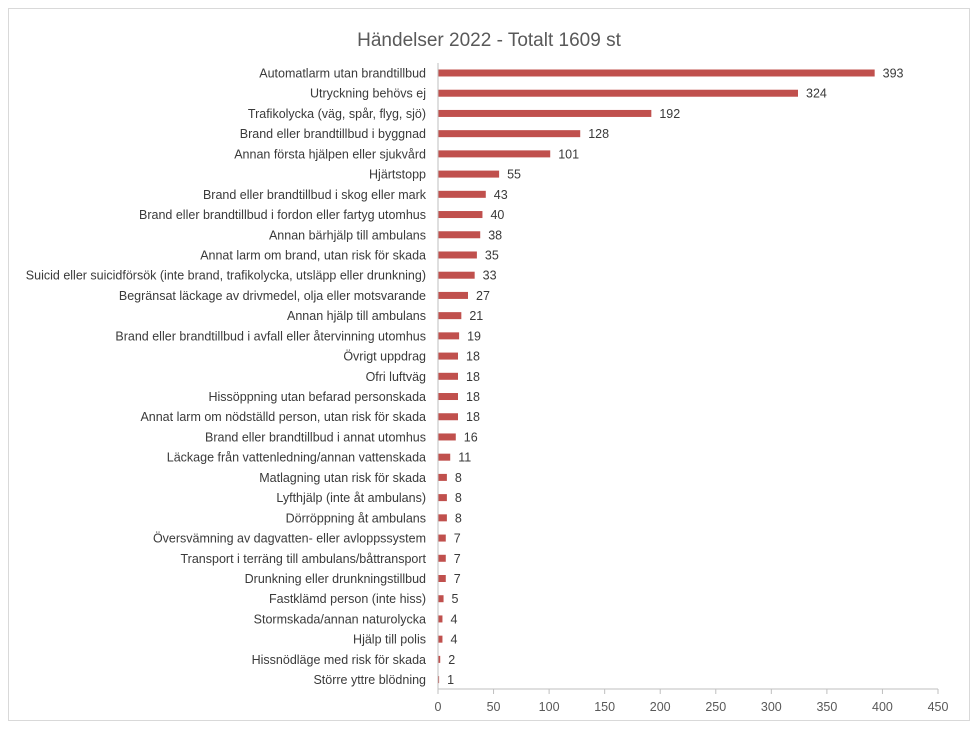  What do you see at coordinates (342, 478) in the screenshot?
I see `category-label: Matlagning utan risk för skada` at bounding box center [342, 478].